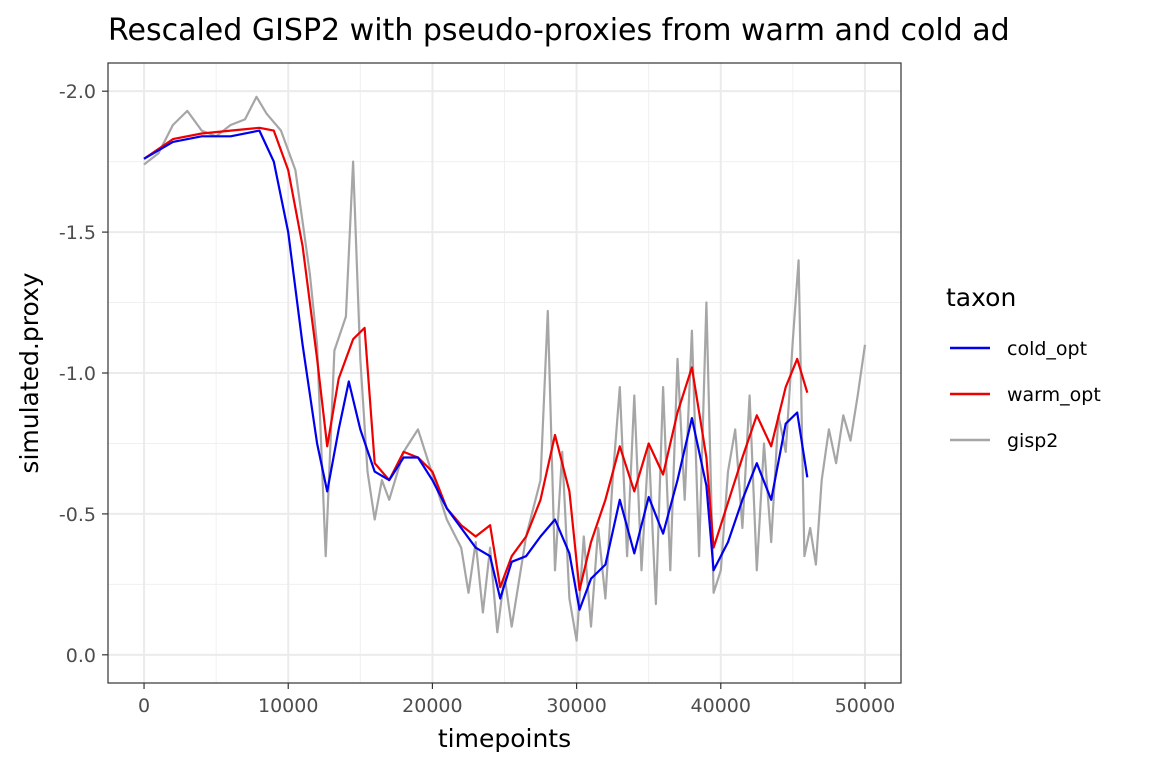  What do you see at coordinates (1032, 441) in the screenshot?
I see `legend-label-gisp2: gisp2` at bounding box center [1032, 441].